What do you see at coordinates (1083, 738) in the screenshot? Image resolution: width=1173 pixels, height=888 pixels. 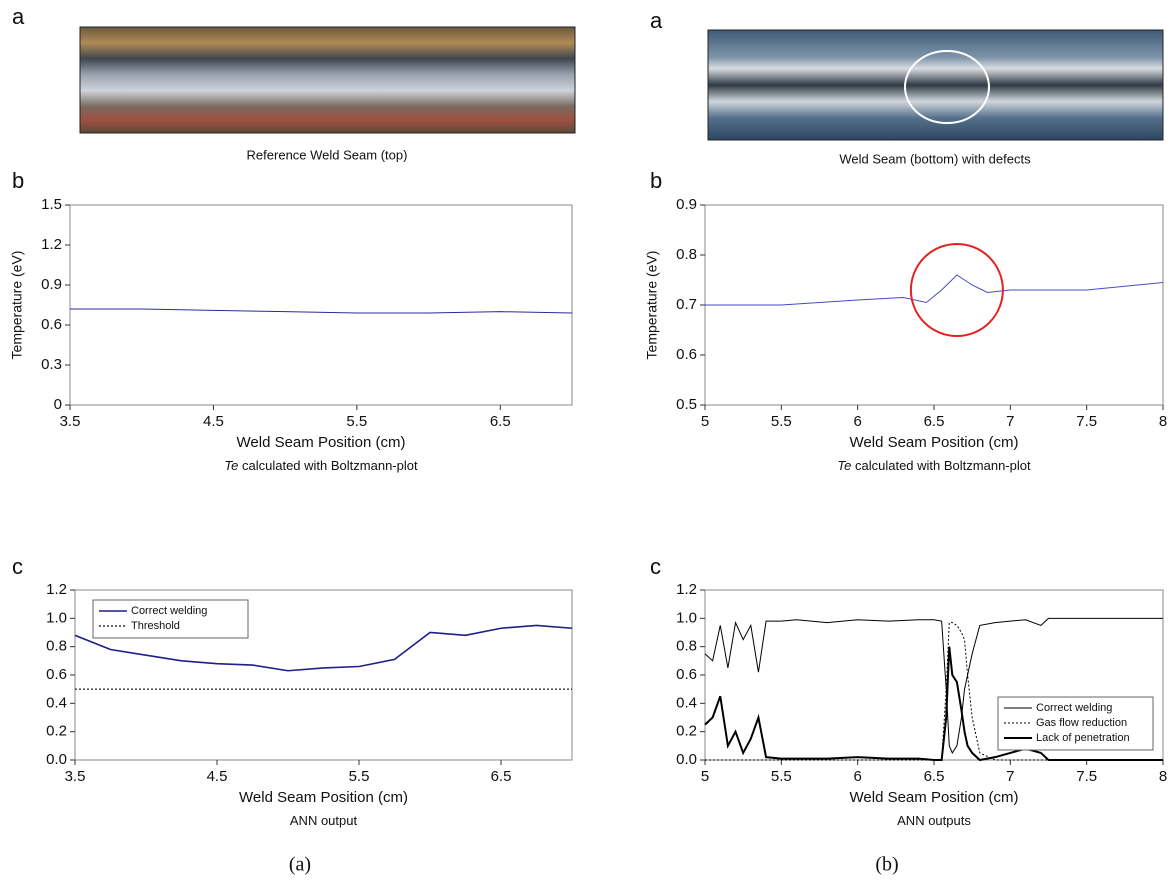 I see `legend-label: Lack of penetration` at bounding box center [1083, 738].